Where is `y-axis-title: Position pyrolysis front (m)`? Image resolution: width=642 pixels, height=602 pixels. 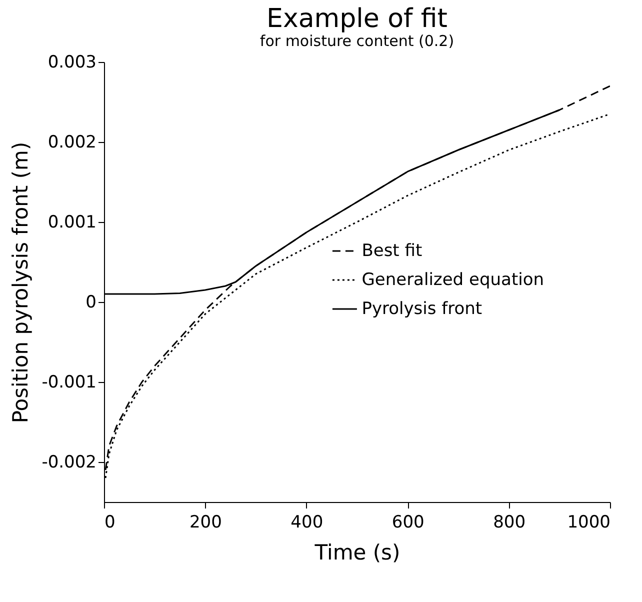
y-axis-title: Position pyrolysis front (m) is located at coordinates (20, 283).